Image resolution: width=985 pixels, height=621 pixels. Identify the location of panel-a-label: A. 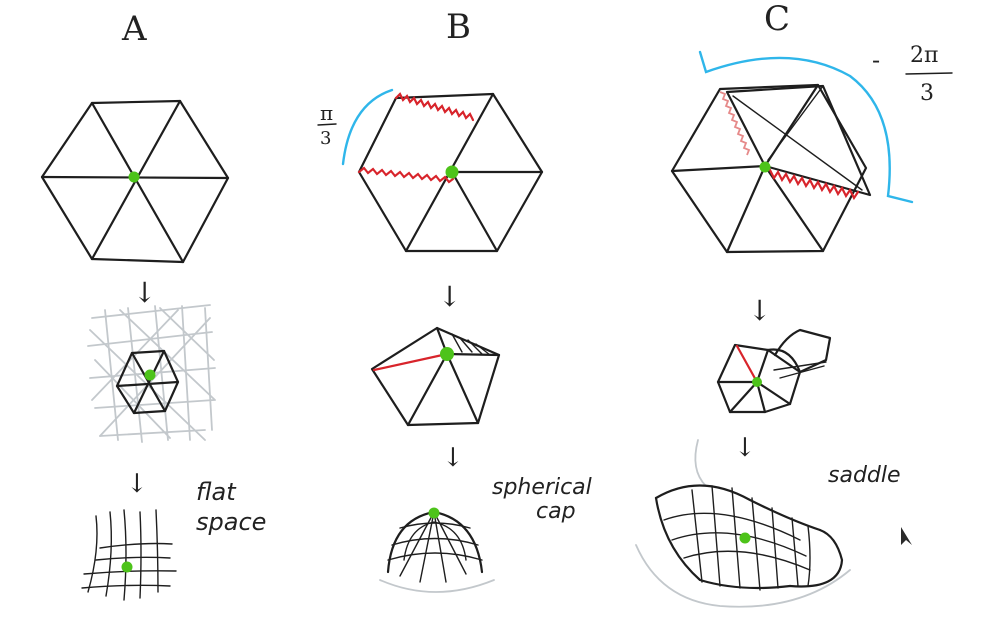
(134, 29).